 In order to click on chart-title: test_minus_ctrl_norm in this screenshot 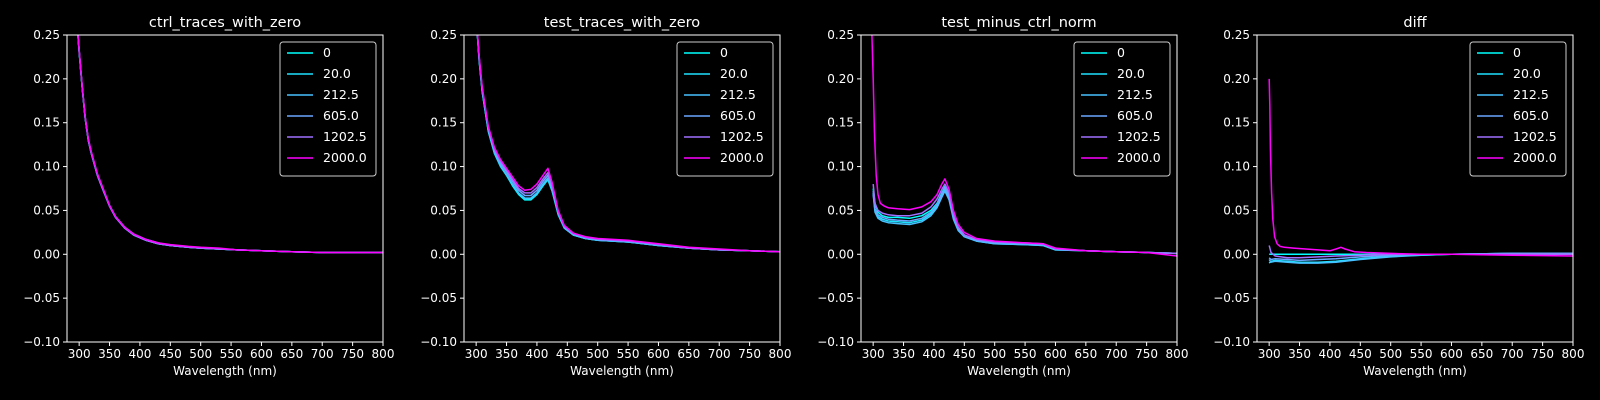, I will do `click(1018, 23)`.